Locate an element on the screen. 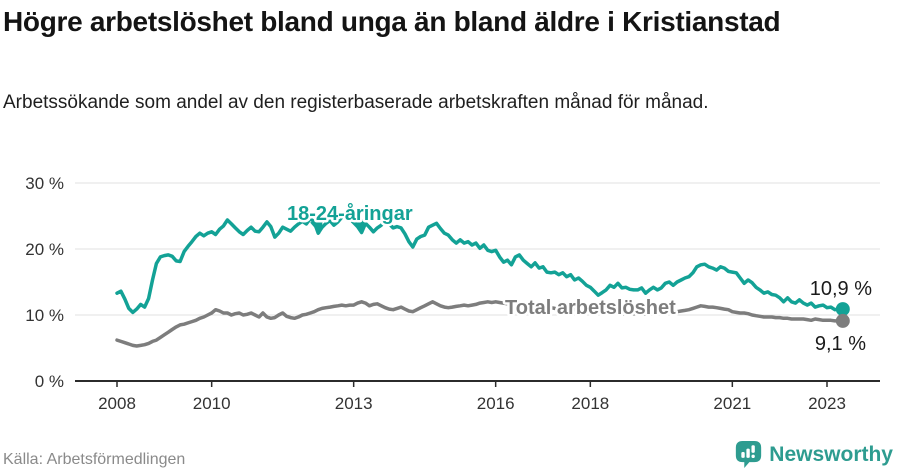  end-value-label-youth: 10,9 % is located at coordinates (841, 289).